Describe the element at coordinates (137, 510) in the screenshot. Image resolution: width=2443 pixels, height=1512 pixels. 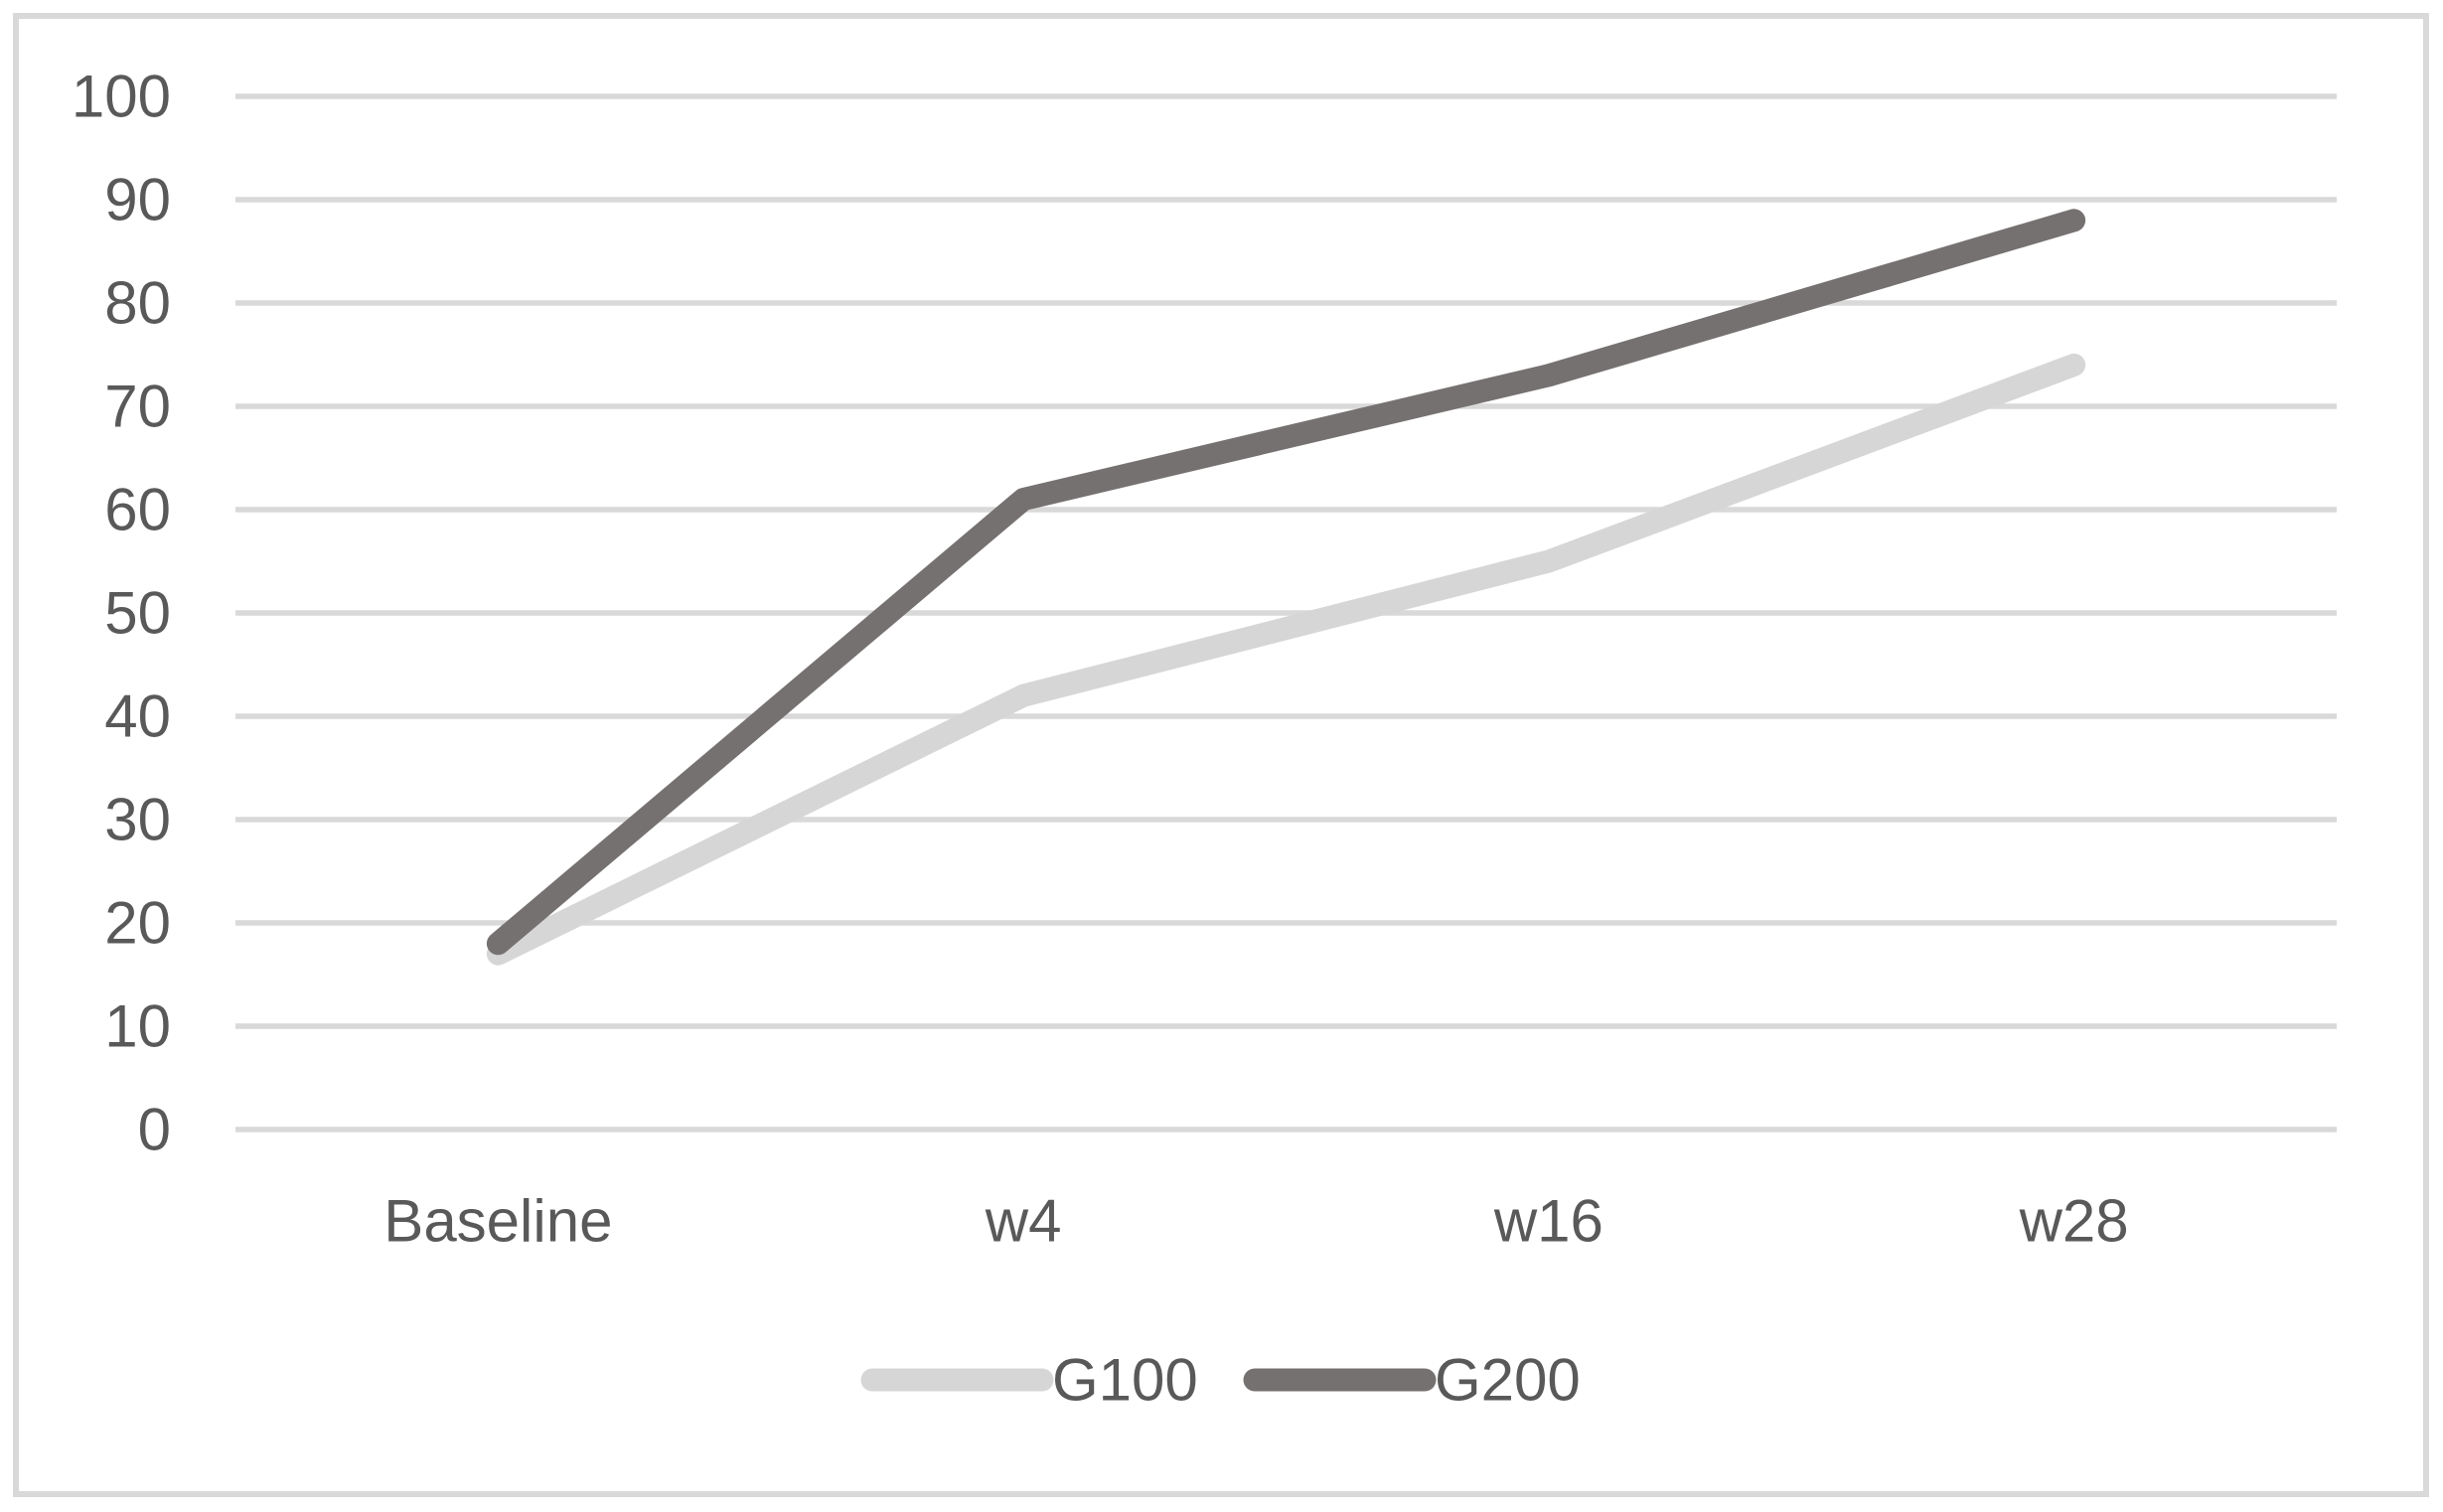
I see `y-axis-tick-label: 60` at that location.